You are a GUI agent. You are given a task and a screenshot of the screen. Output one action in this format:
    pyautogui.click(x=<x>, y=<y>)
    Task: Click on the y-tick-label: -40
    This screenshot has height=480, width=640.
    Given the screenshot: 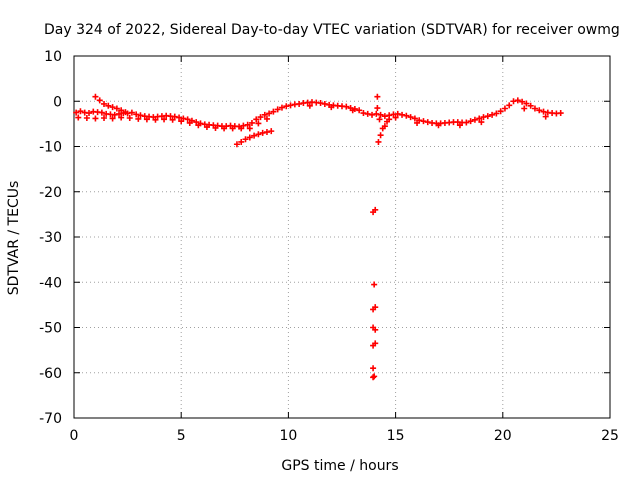 What is the action you would take?
    pyautogui.click(x=50, y=283)
    